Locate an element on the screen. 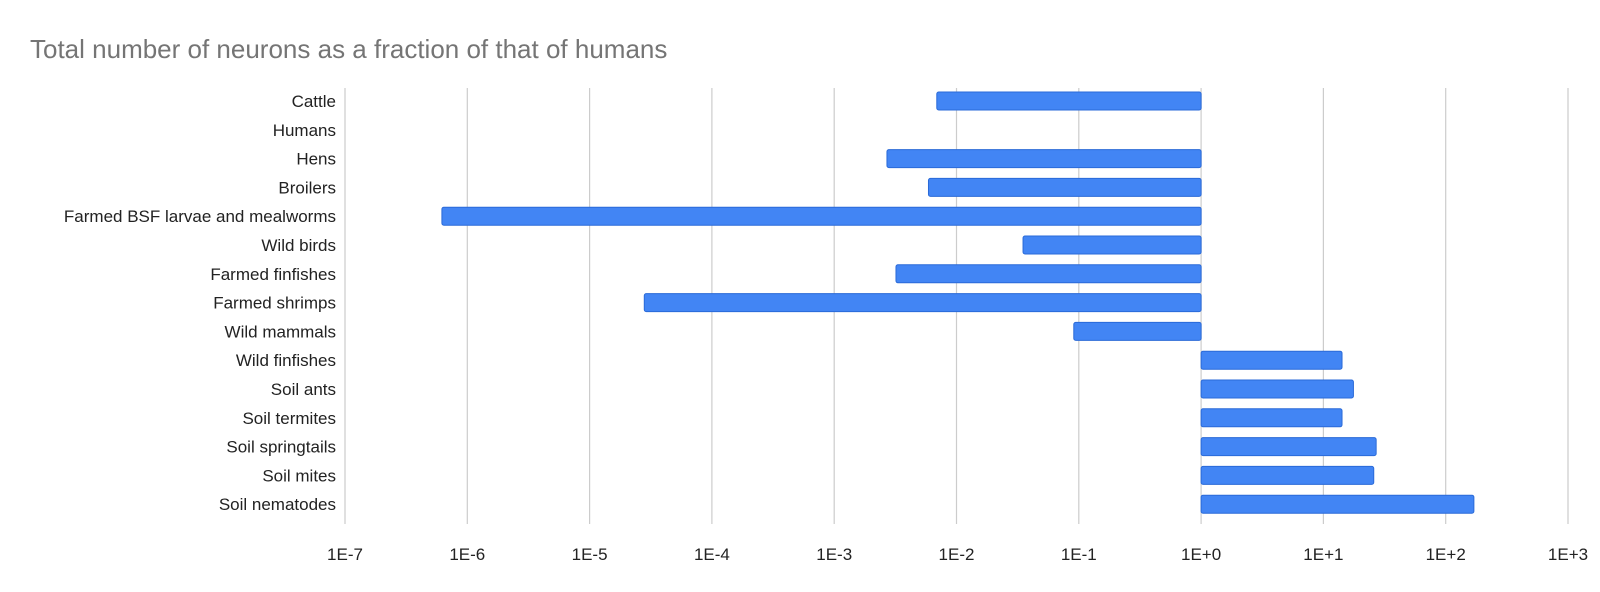 This screenshot has width=1600, height=592. category-label: Soil ants is located at coordinates (303, 389).